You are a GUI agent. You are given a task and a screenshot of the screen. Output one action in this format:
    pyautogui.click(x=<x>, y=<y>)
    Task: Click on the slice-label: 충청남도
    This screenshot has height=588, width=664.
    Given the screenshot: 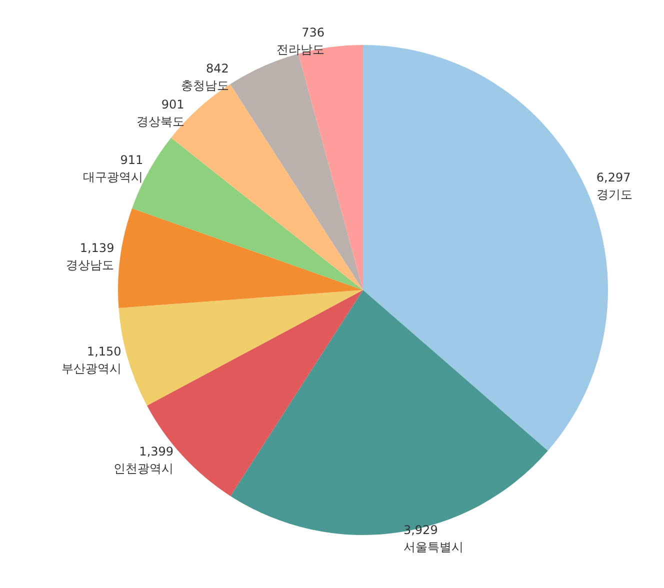 What is the action you would take?
    pyautogui.click(x=204, y=85)
    